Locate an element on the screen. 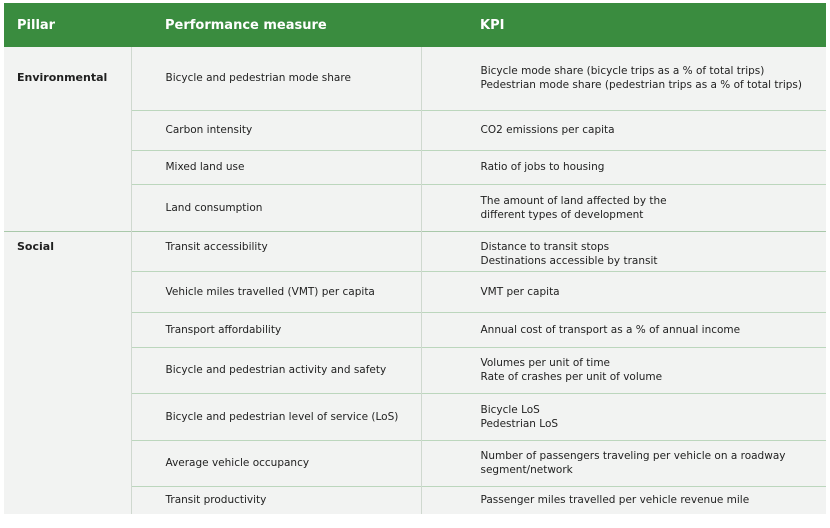 The image size is (830, 528). measure-cell: Carbon intensity is located at coordinates (276, 129).